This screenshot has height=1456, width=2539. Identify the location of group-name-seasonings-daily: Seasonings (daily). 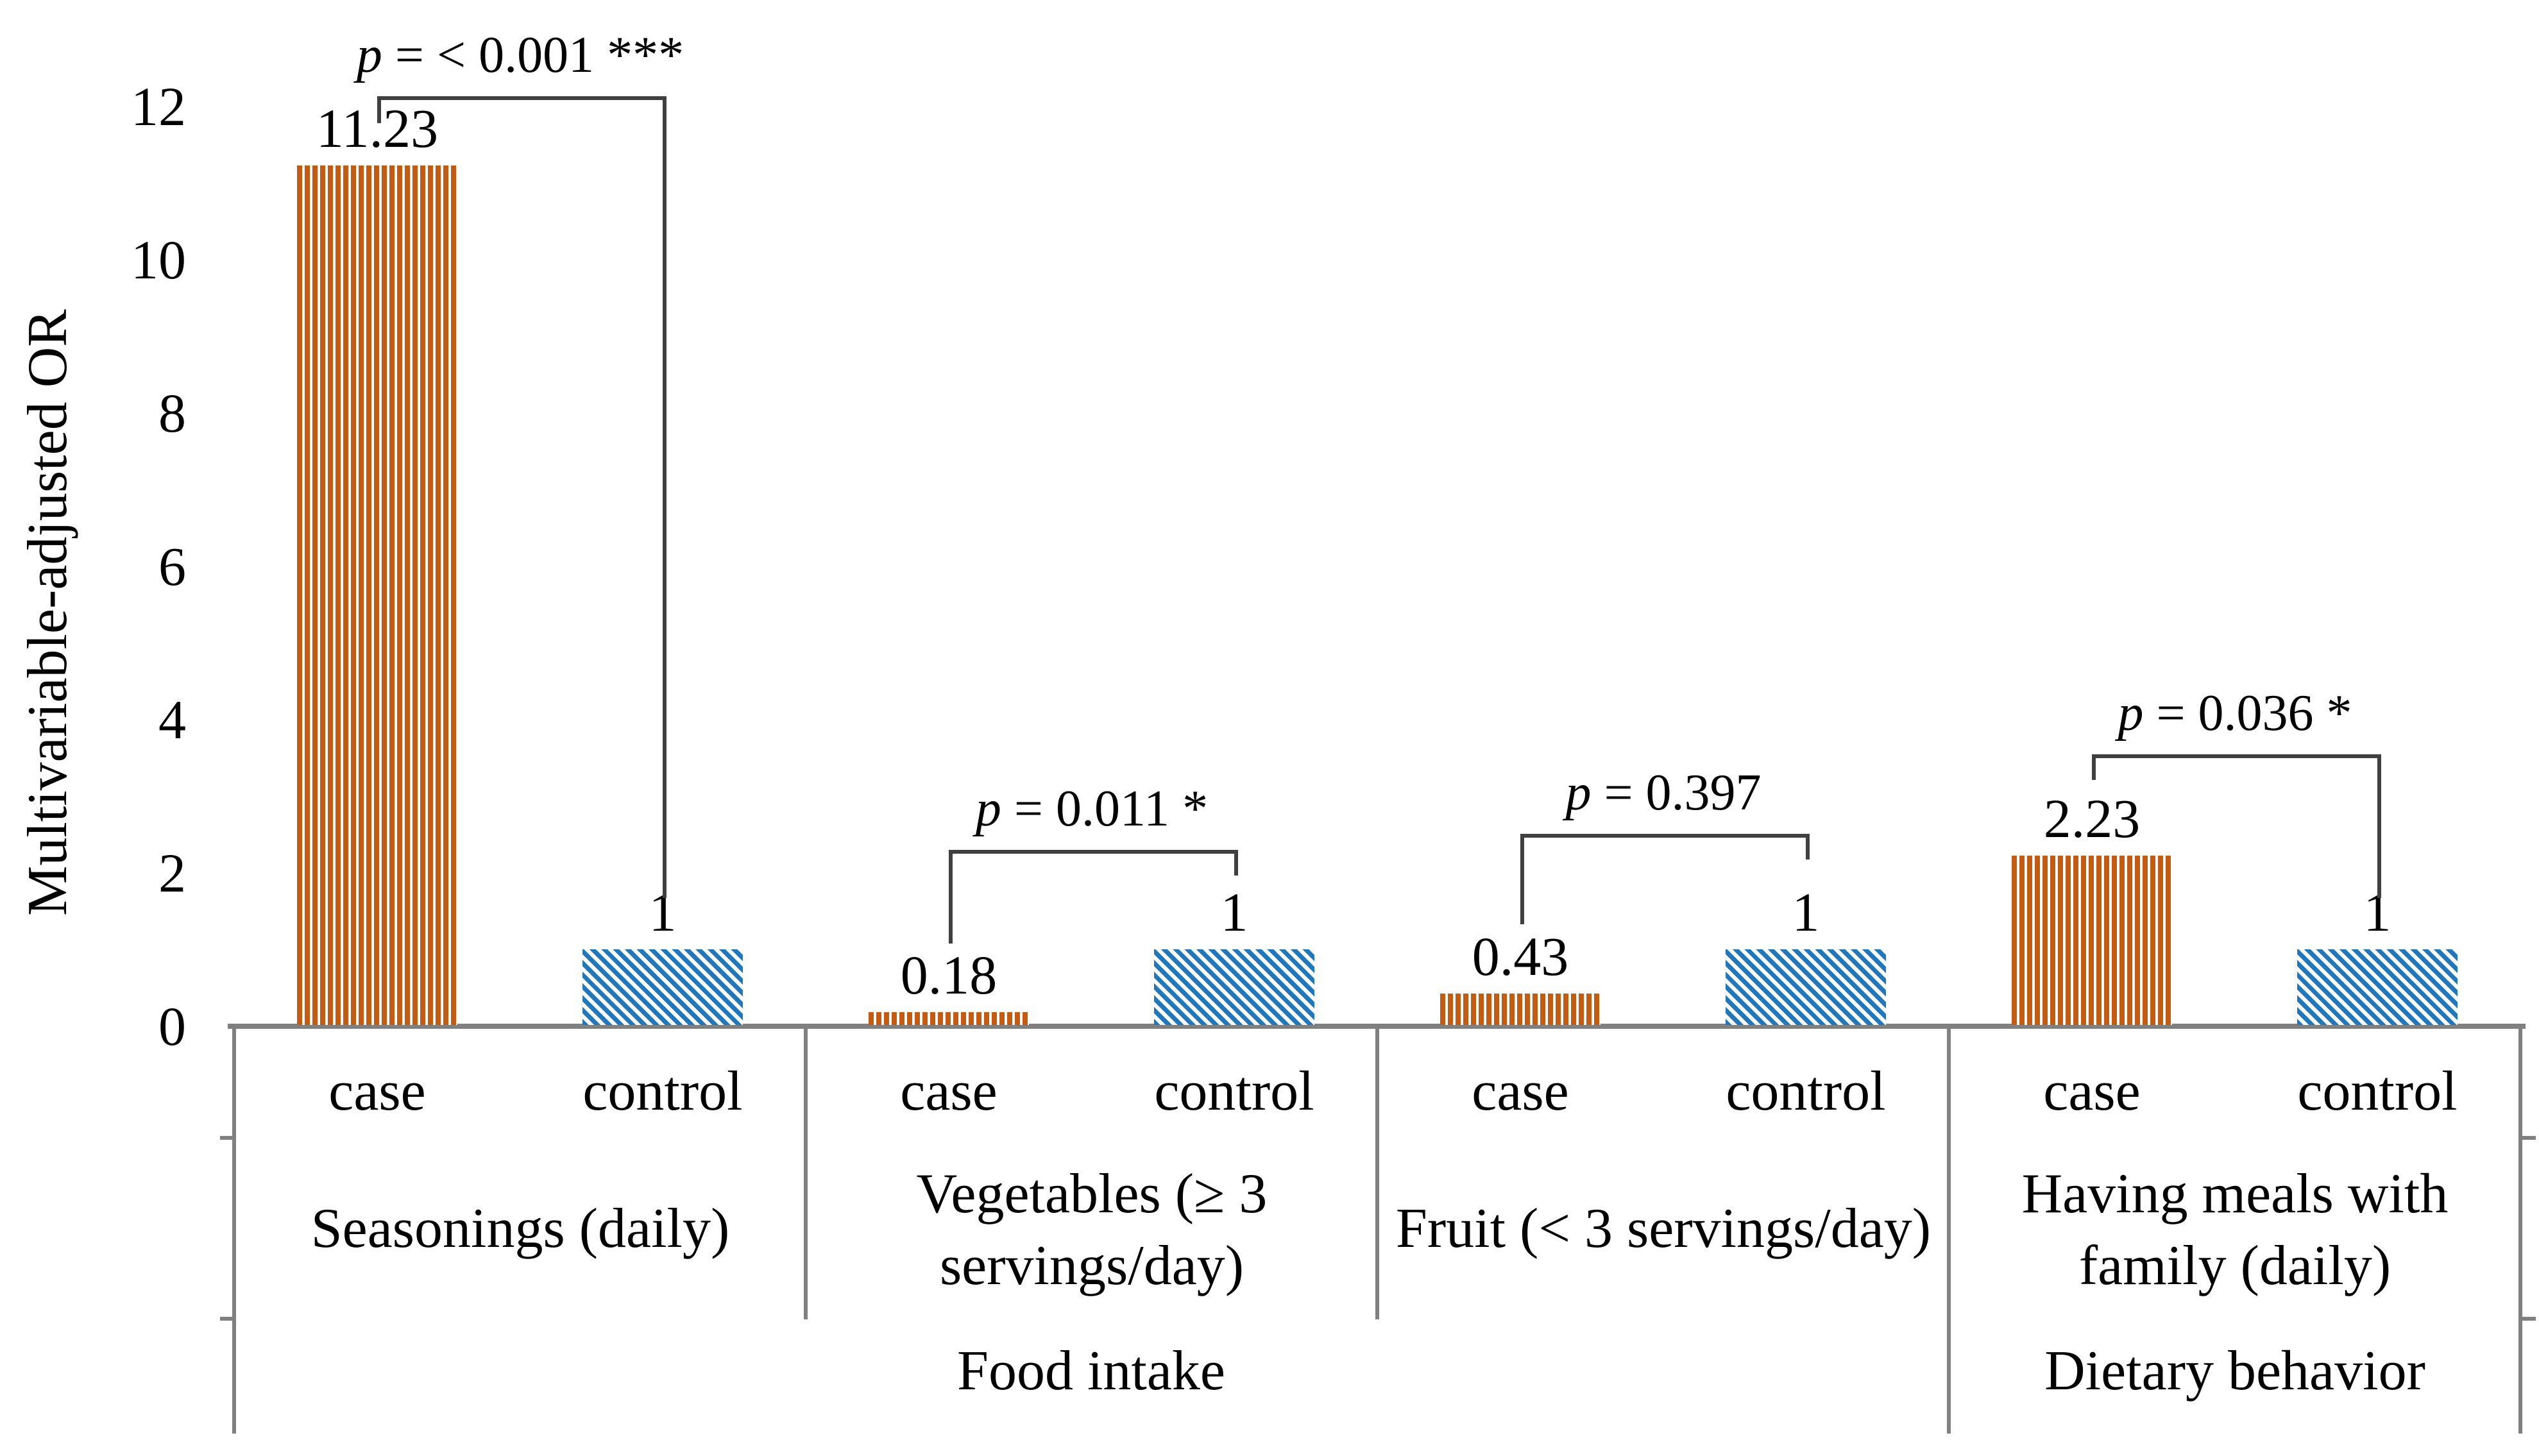
(520, 1229).